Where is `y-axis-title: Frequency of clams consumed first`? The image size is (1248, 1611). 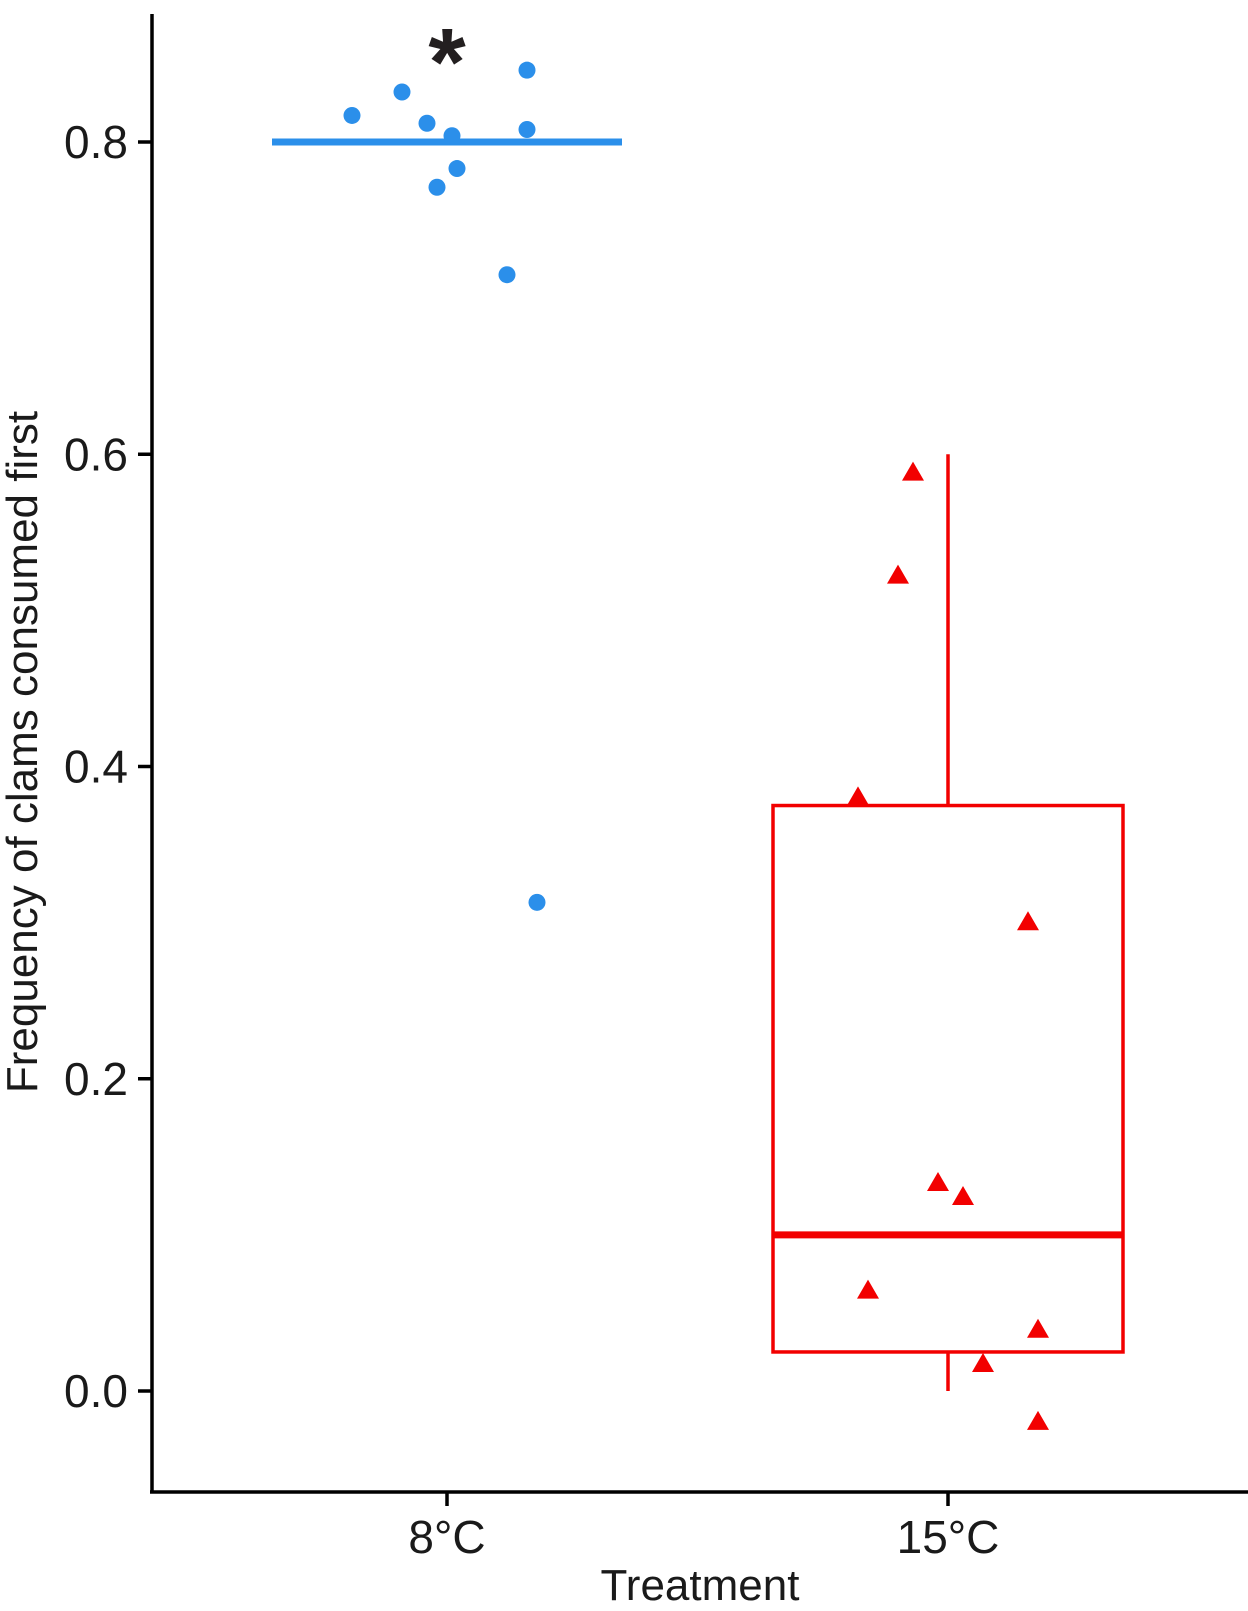 y-axis-title: Frequency of clams consumed first is located at coordinates (23, 752).